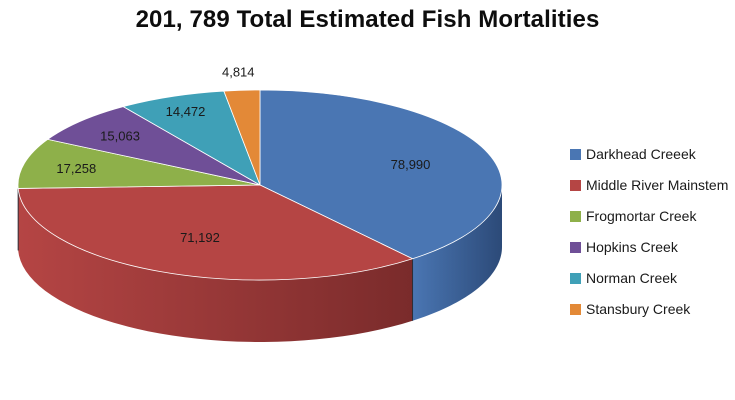  Describe the element at coordinates (139, 163) in the screenshot. I see `pie-slice-frogmortar-creek` at that location.